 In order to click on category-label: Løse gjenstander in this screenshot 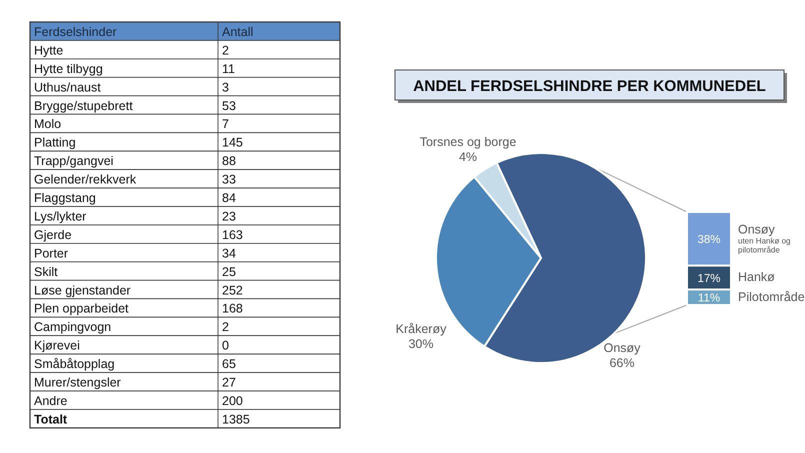, I will do `click(82, 290)`.